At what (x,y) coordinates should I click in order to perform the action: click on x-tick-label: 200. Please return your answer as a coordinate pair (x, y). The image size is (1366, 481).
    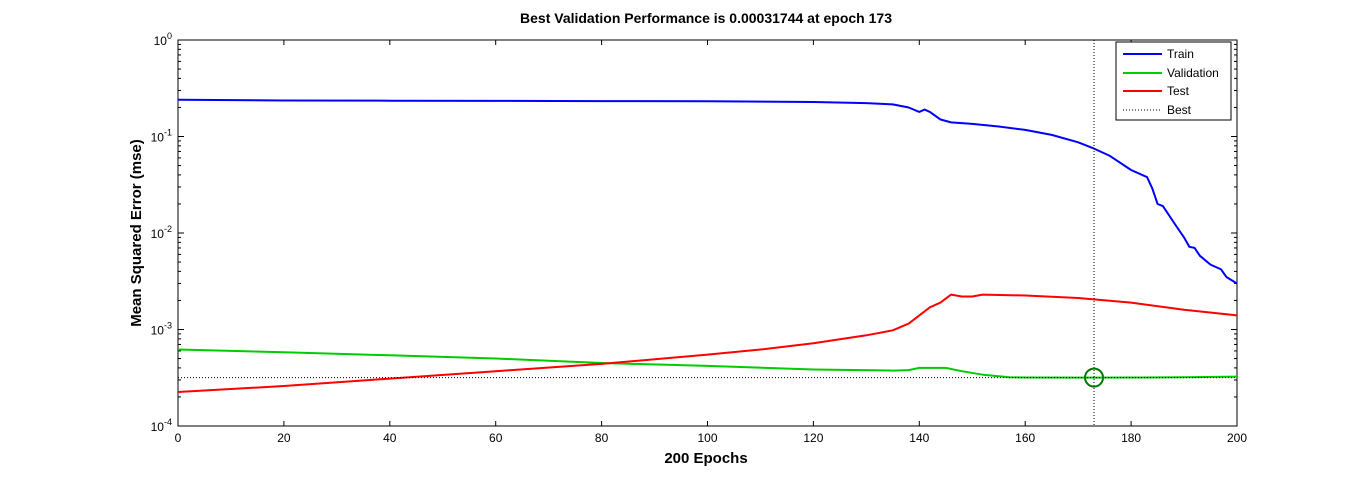
    Looking at the image, I should click on (1237, 438).